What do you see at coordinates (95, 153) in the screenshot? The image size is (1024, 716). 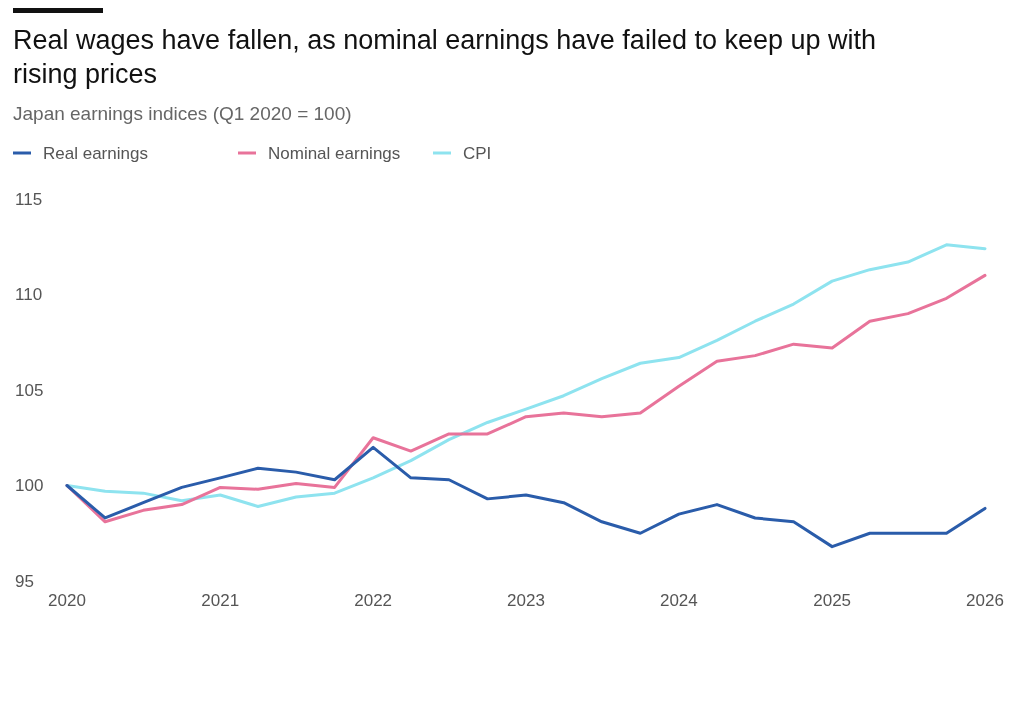 I see `legend-label: Real earnings` at bounding box center [95, 153].